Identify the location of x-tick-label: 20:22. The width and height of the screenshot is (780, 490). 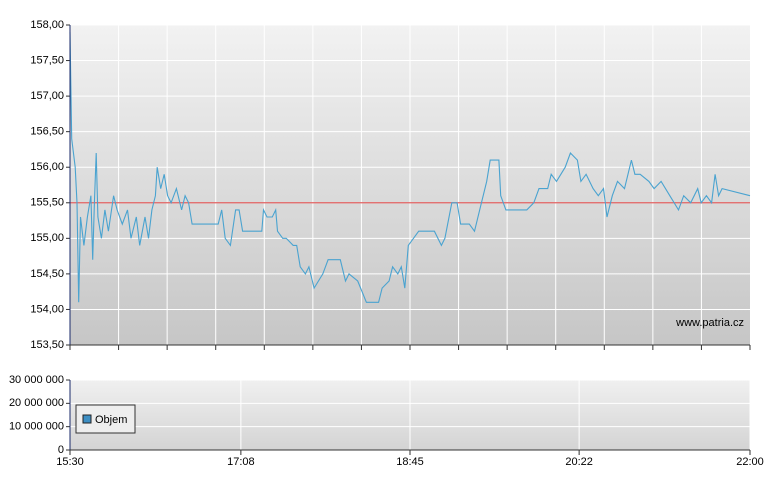
(579, 462).